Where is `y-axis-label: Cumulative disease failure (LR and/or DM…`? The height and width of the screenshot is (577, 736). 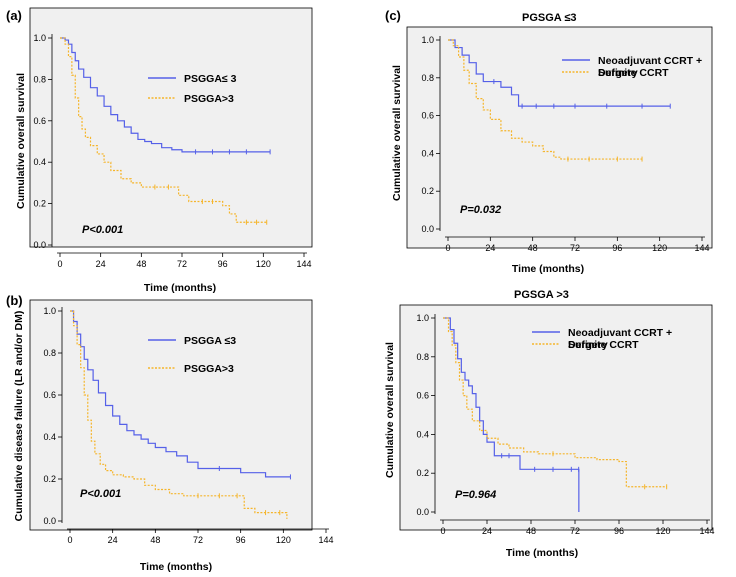 y-axis-label: Cumulative disease failure (LR and/or DM… is located at coordinates (19, 416).